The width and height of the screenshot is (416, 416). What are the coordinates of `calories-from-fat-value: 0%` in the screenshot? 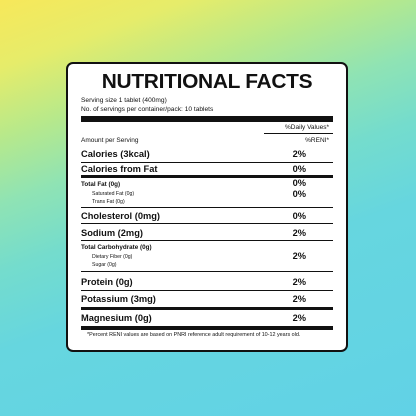 It's located at (299, 169).